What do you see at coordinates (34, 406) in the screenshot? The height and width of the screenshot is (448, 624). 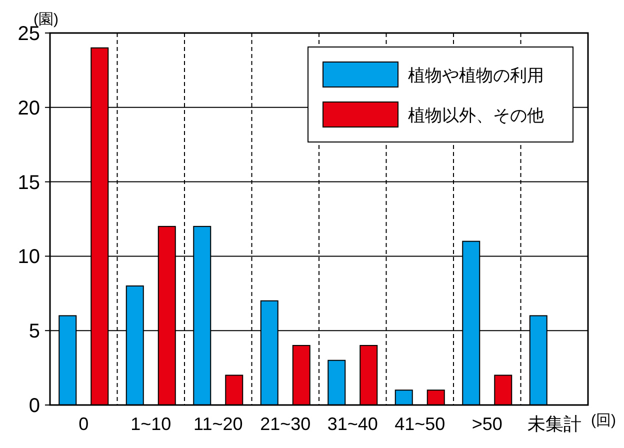 I see `y-tick-label: 0` at bounding box center [34, 406].